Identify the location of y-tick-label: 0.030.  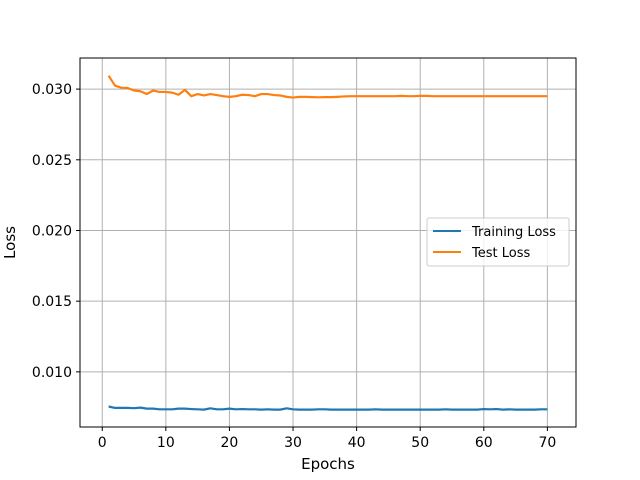
(52, 90).